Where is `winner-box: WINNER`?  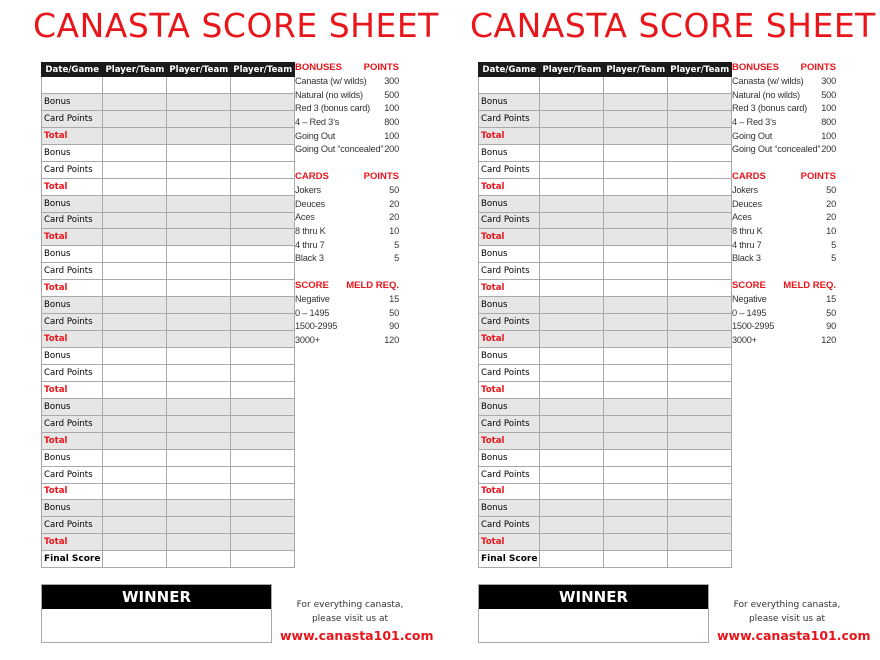 winner-box: WINNER is located at coordinates (156, 613).